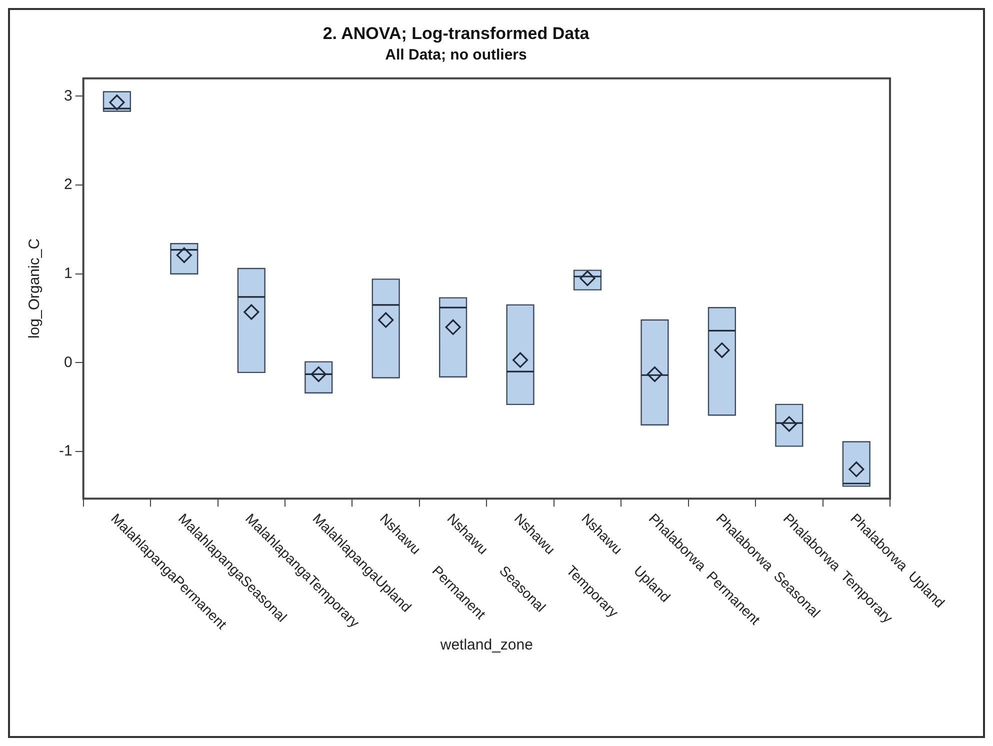  Describe the element at coordinates (456, 55) in the screenshot. I see `chart-subtitle: All Data; no outliers` at that location.